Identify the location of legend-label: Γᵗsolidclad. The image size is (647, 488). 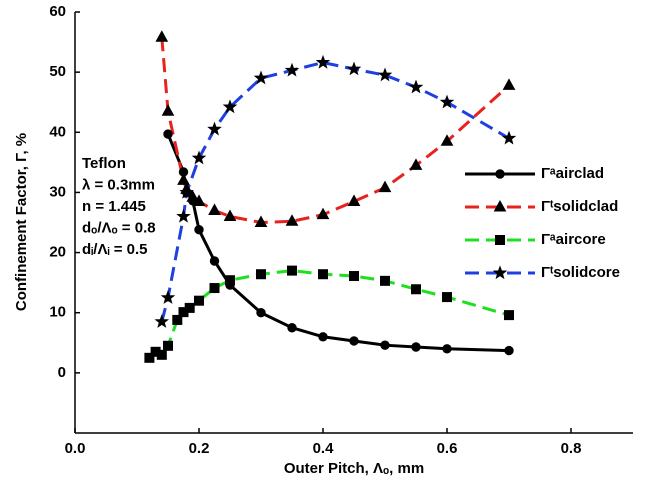
(579, 206).